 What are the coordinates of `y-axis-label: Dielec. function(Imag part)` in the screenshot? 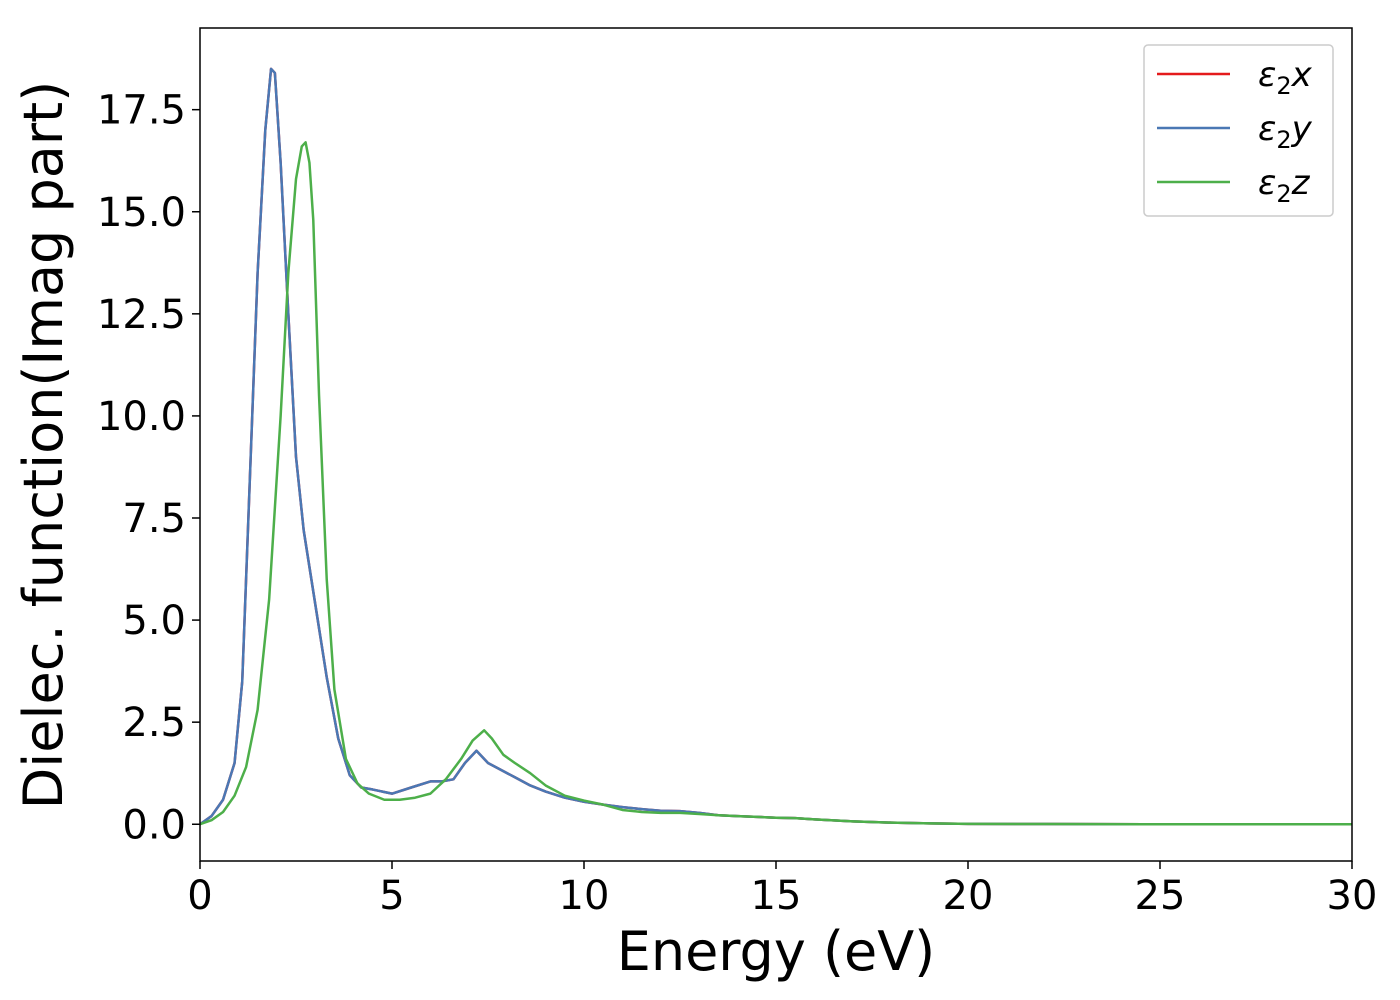 It's located at (43, 445).